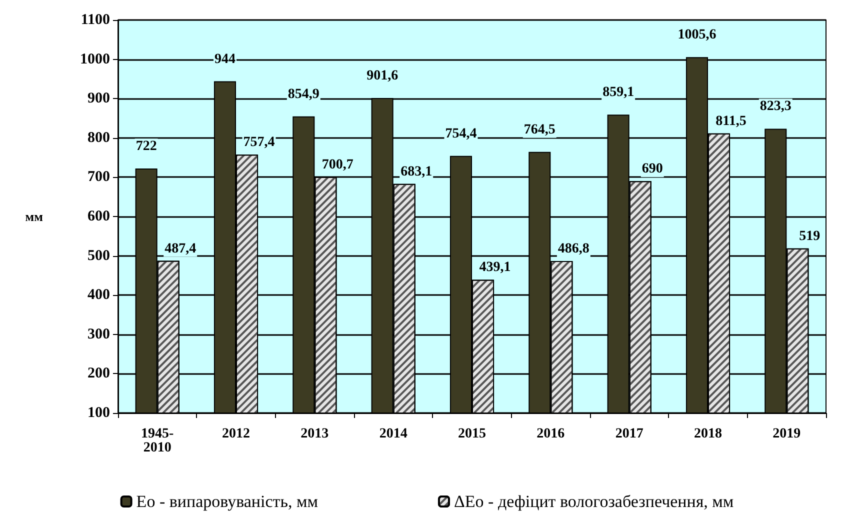 The image size is (854, 531). I want to click on y-tick-label: 800, so click(99, 138).